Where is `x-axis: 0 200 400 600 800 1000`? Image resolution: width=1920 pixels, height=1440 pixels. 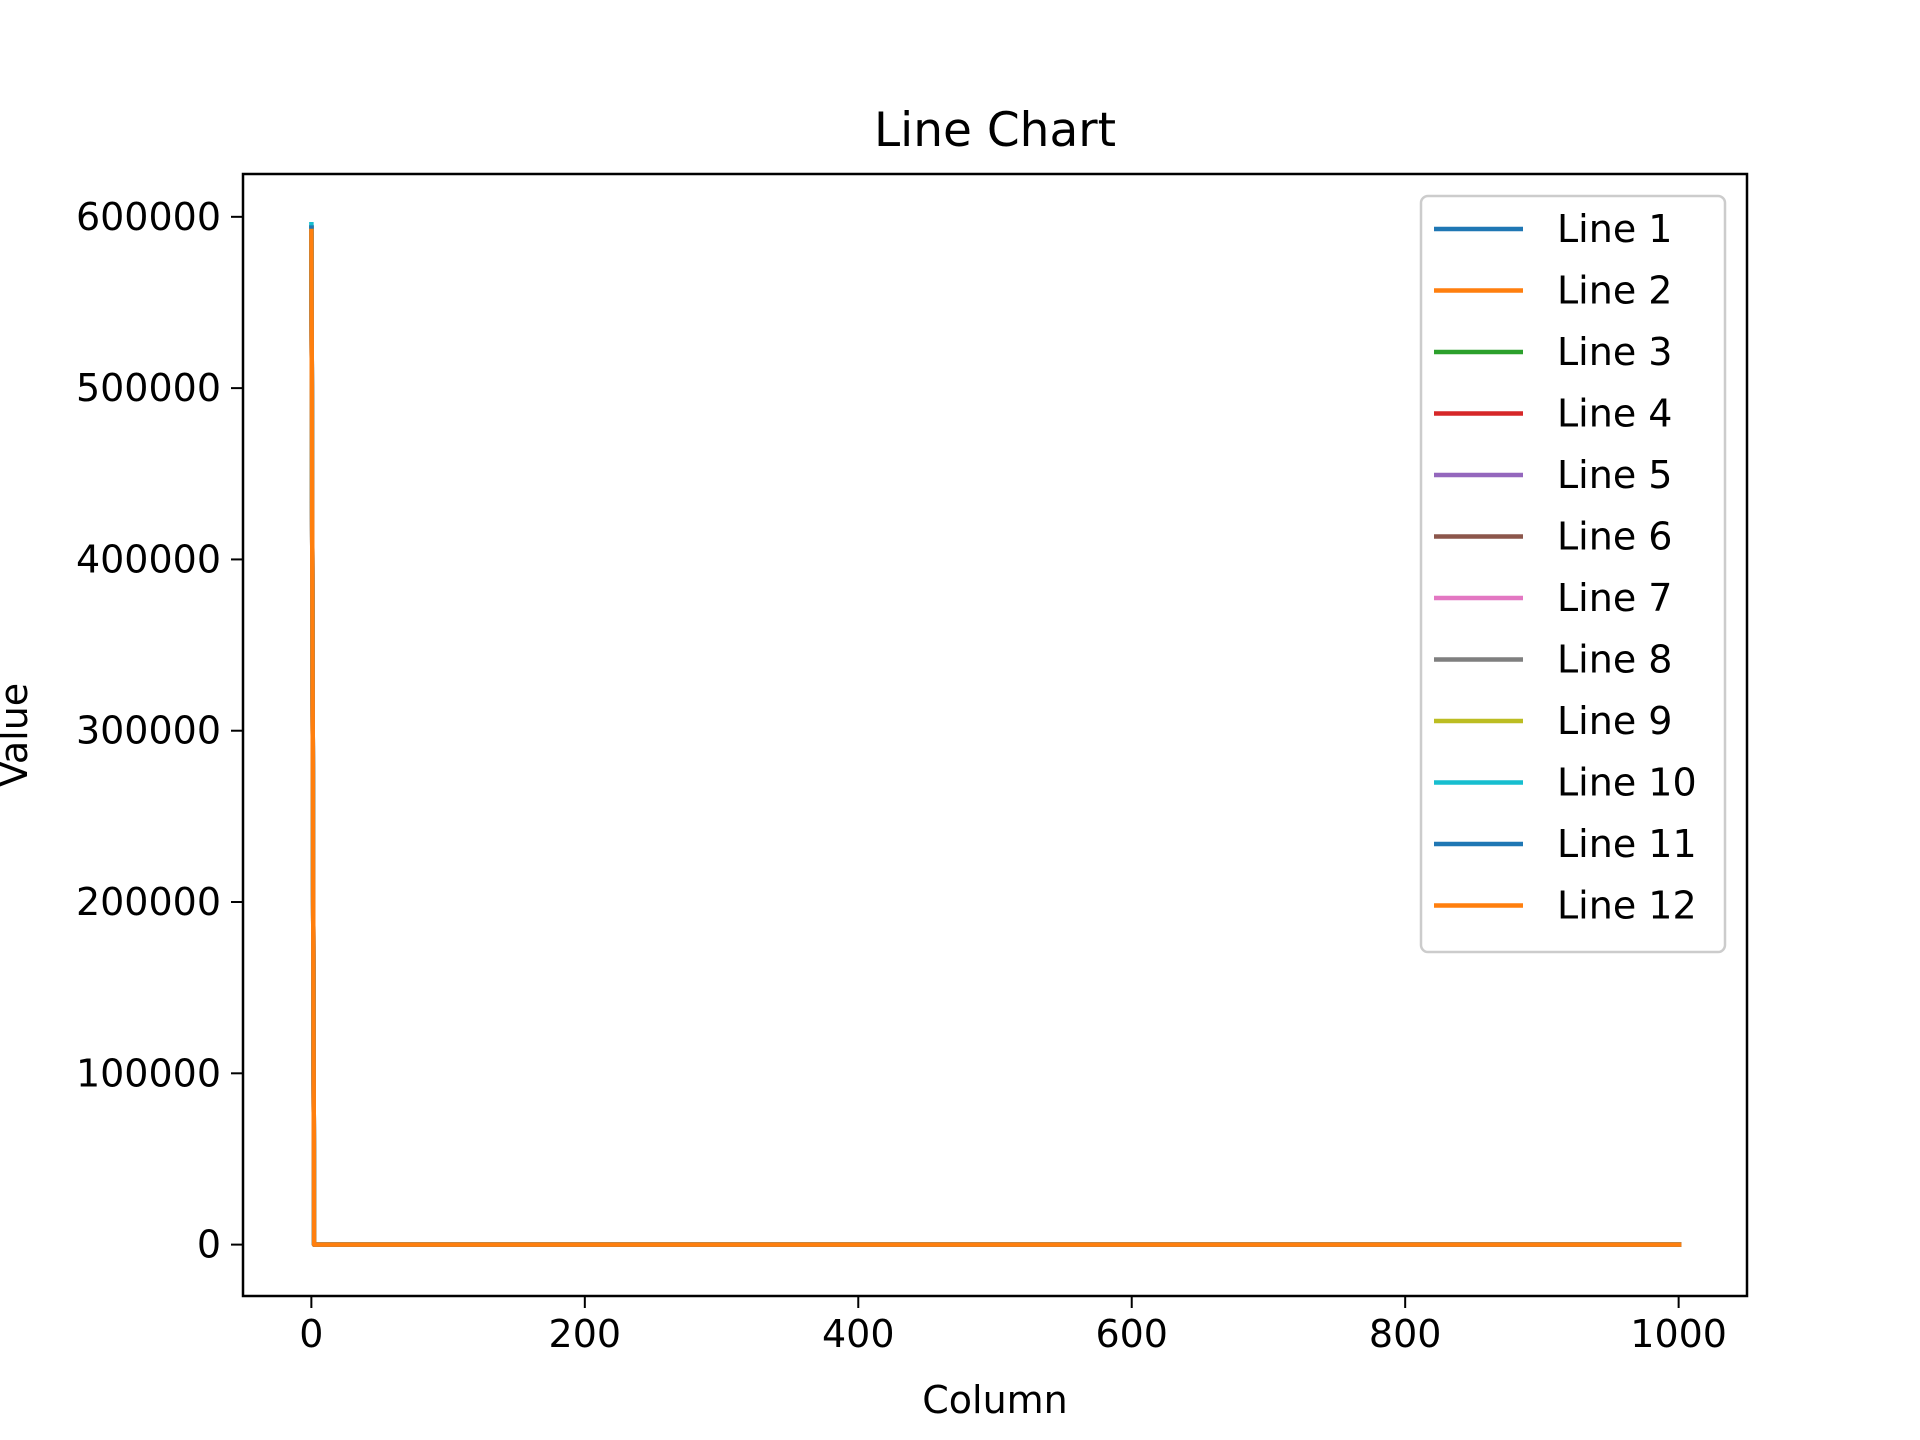 x-axis: 0 200 400 600 800 1000 is located at coordinates (1013, 1326).